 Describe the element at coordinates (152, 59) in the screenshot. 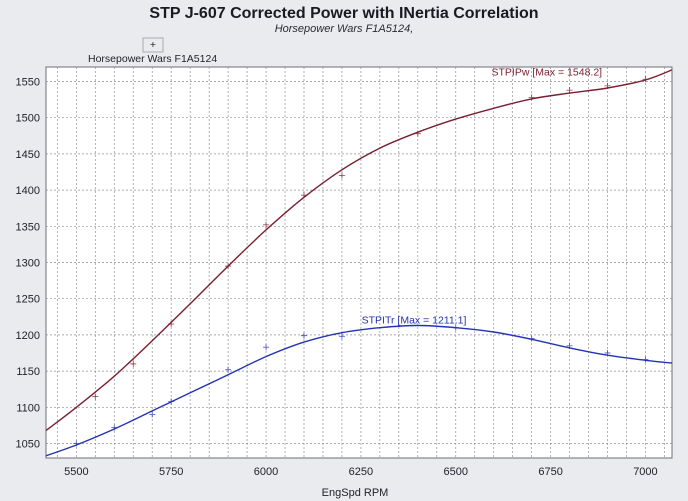

I see `legend-label: Horsepower Wars F1A5124` at that location.